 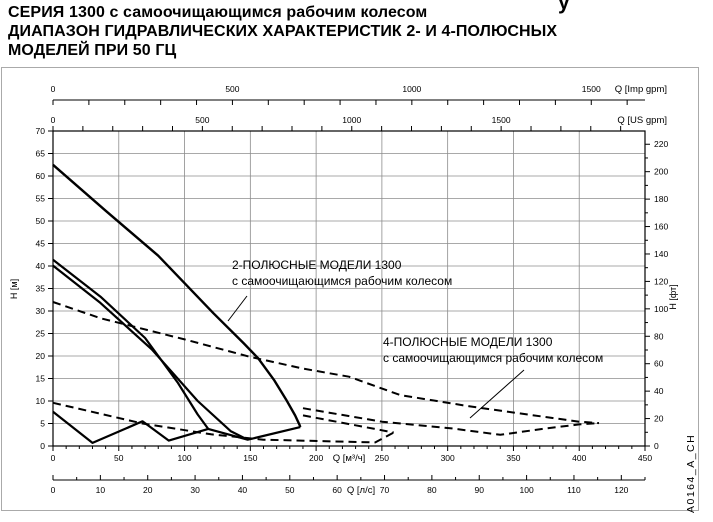 What do you see at coordinates (243, 490) in the screenshot?
I see `ls-tick-label: 40` at bounding box center [243, 490].